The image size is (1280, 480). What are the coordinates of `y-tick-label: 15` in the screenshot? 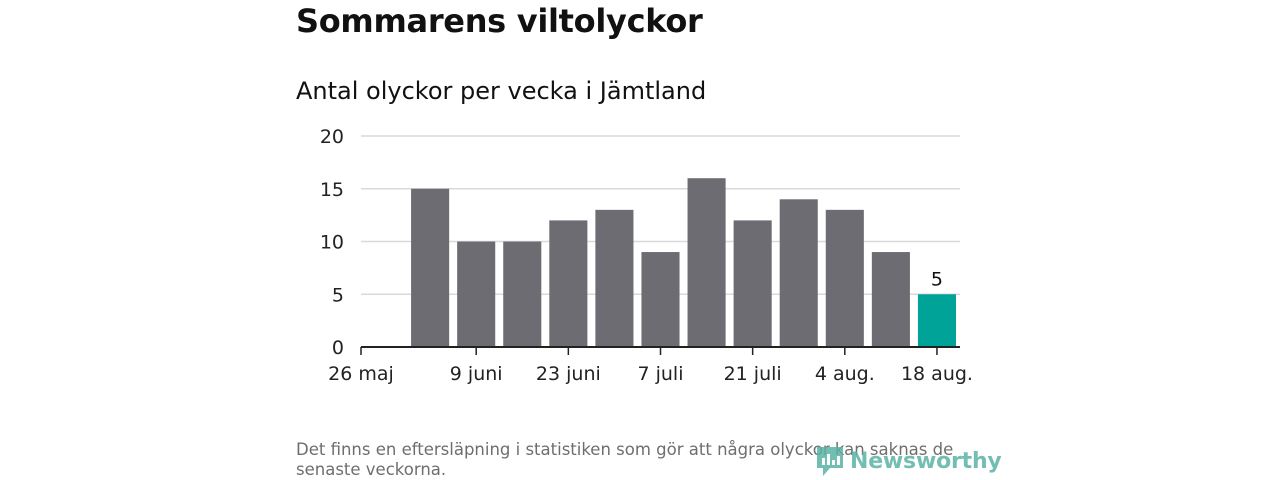 It's located at (332, 190).